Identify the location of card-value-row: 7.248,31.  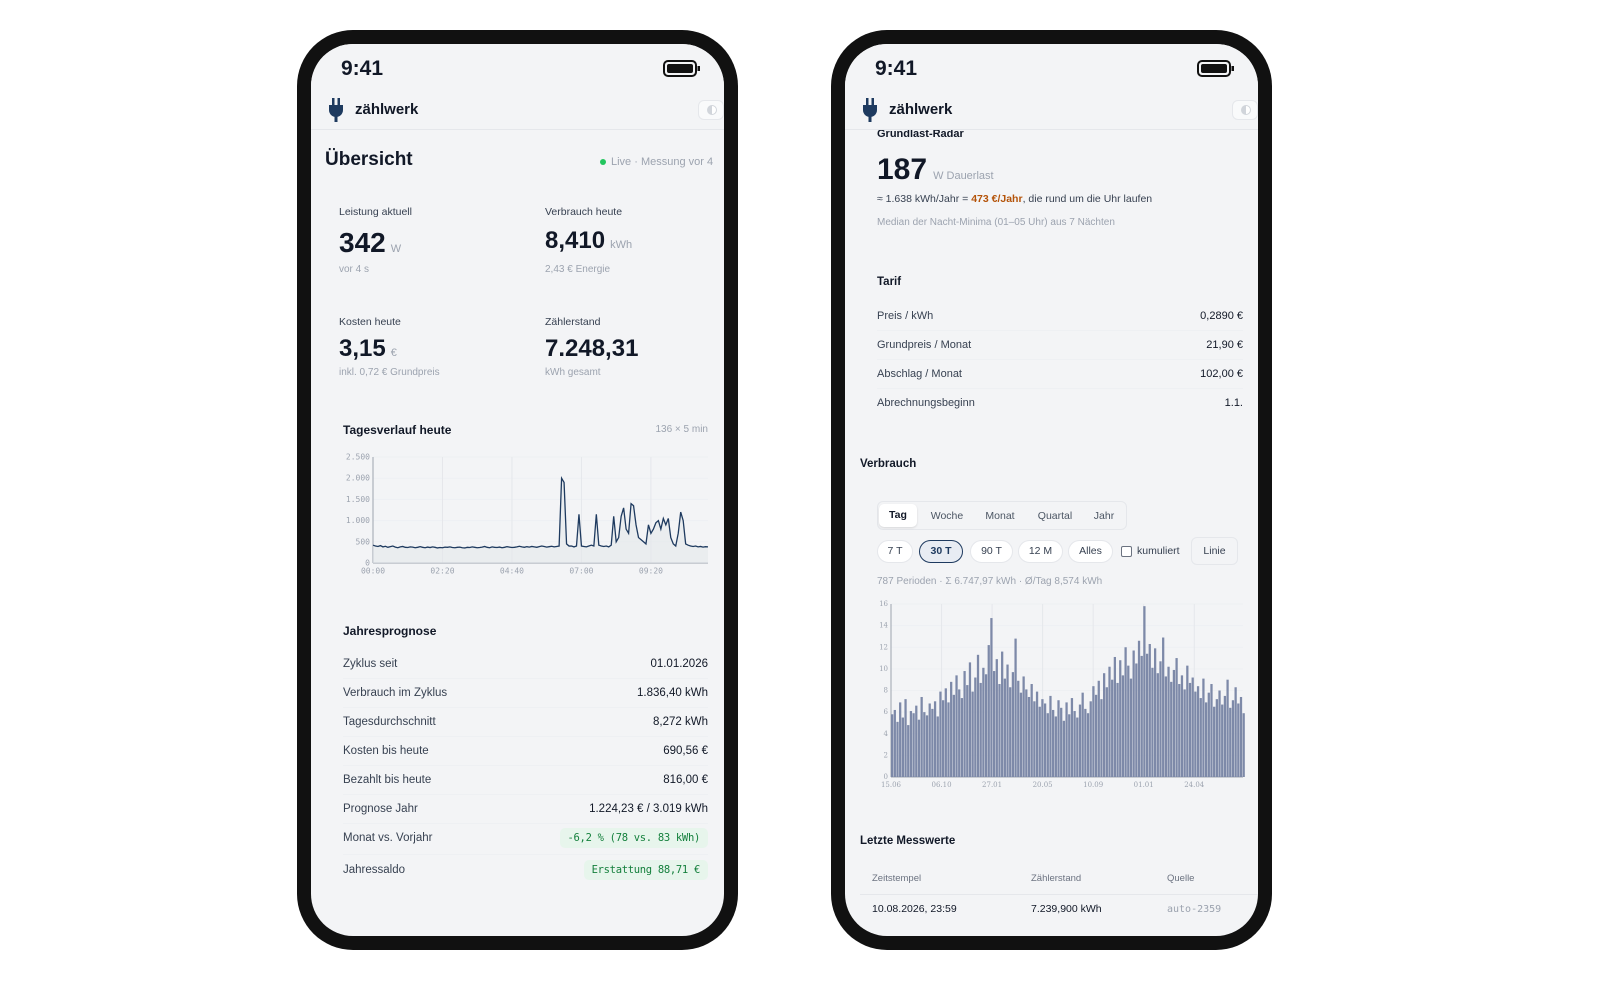
(591, 350).